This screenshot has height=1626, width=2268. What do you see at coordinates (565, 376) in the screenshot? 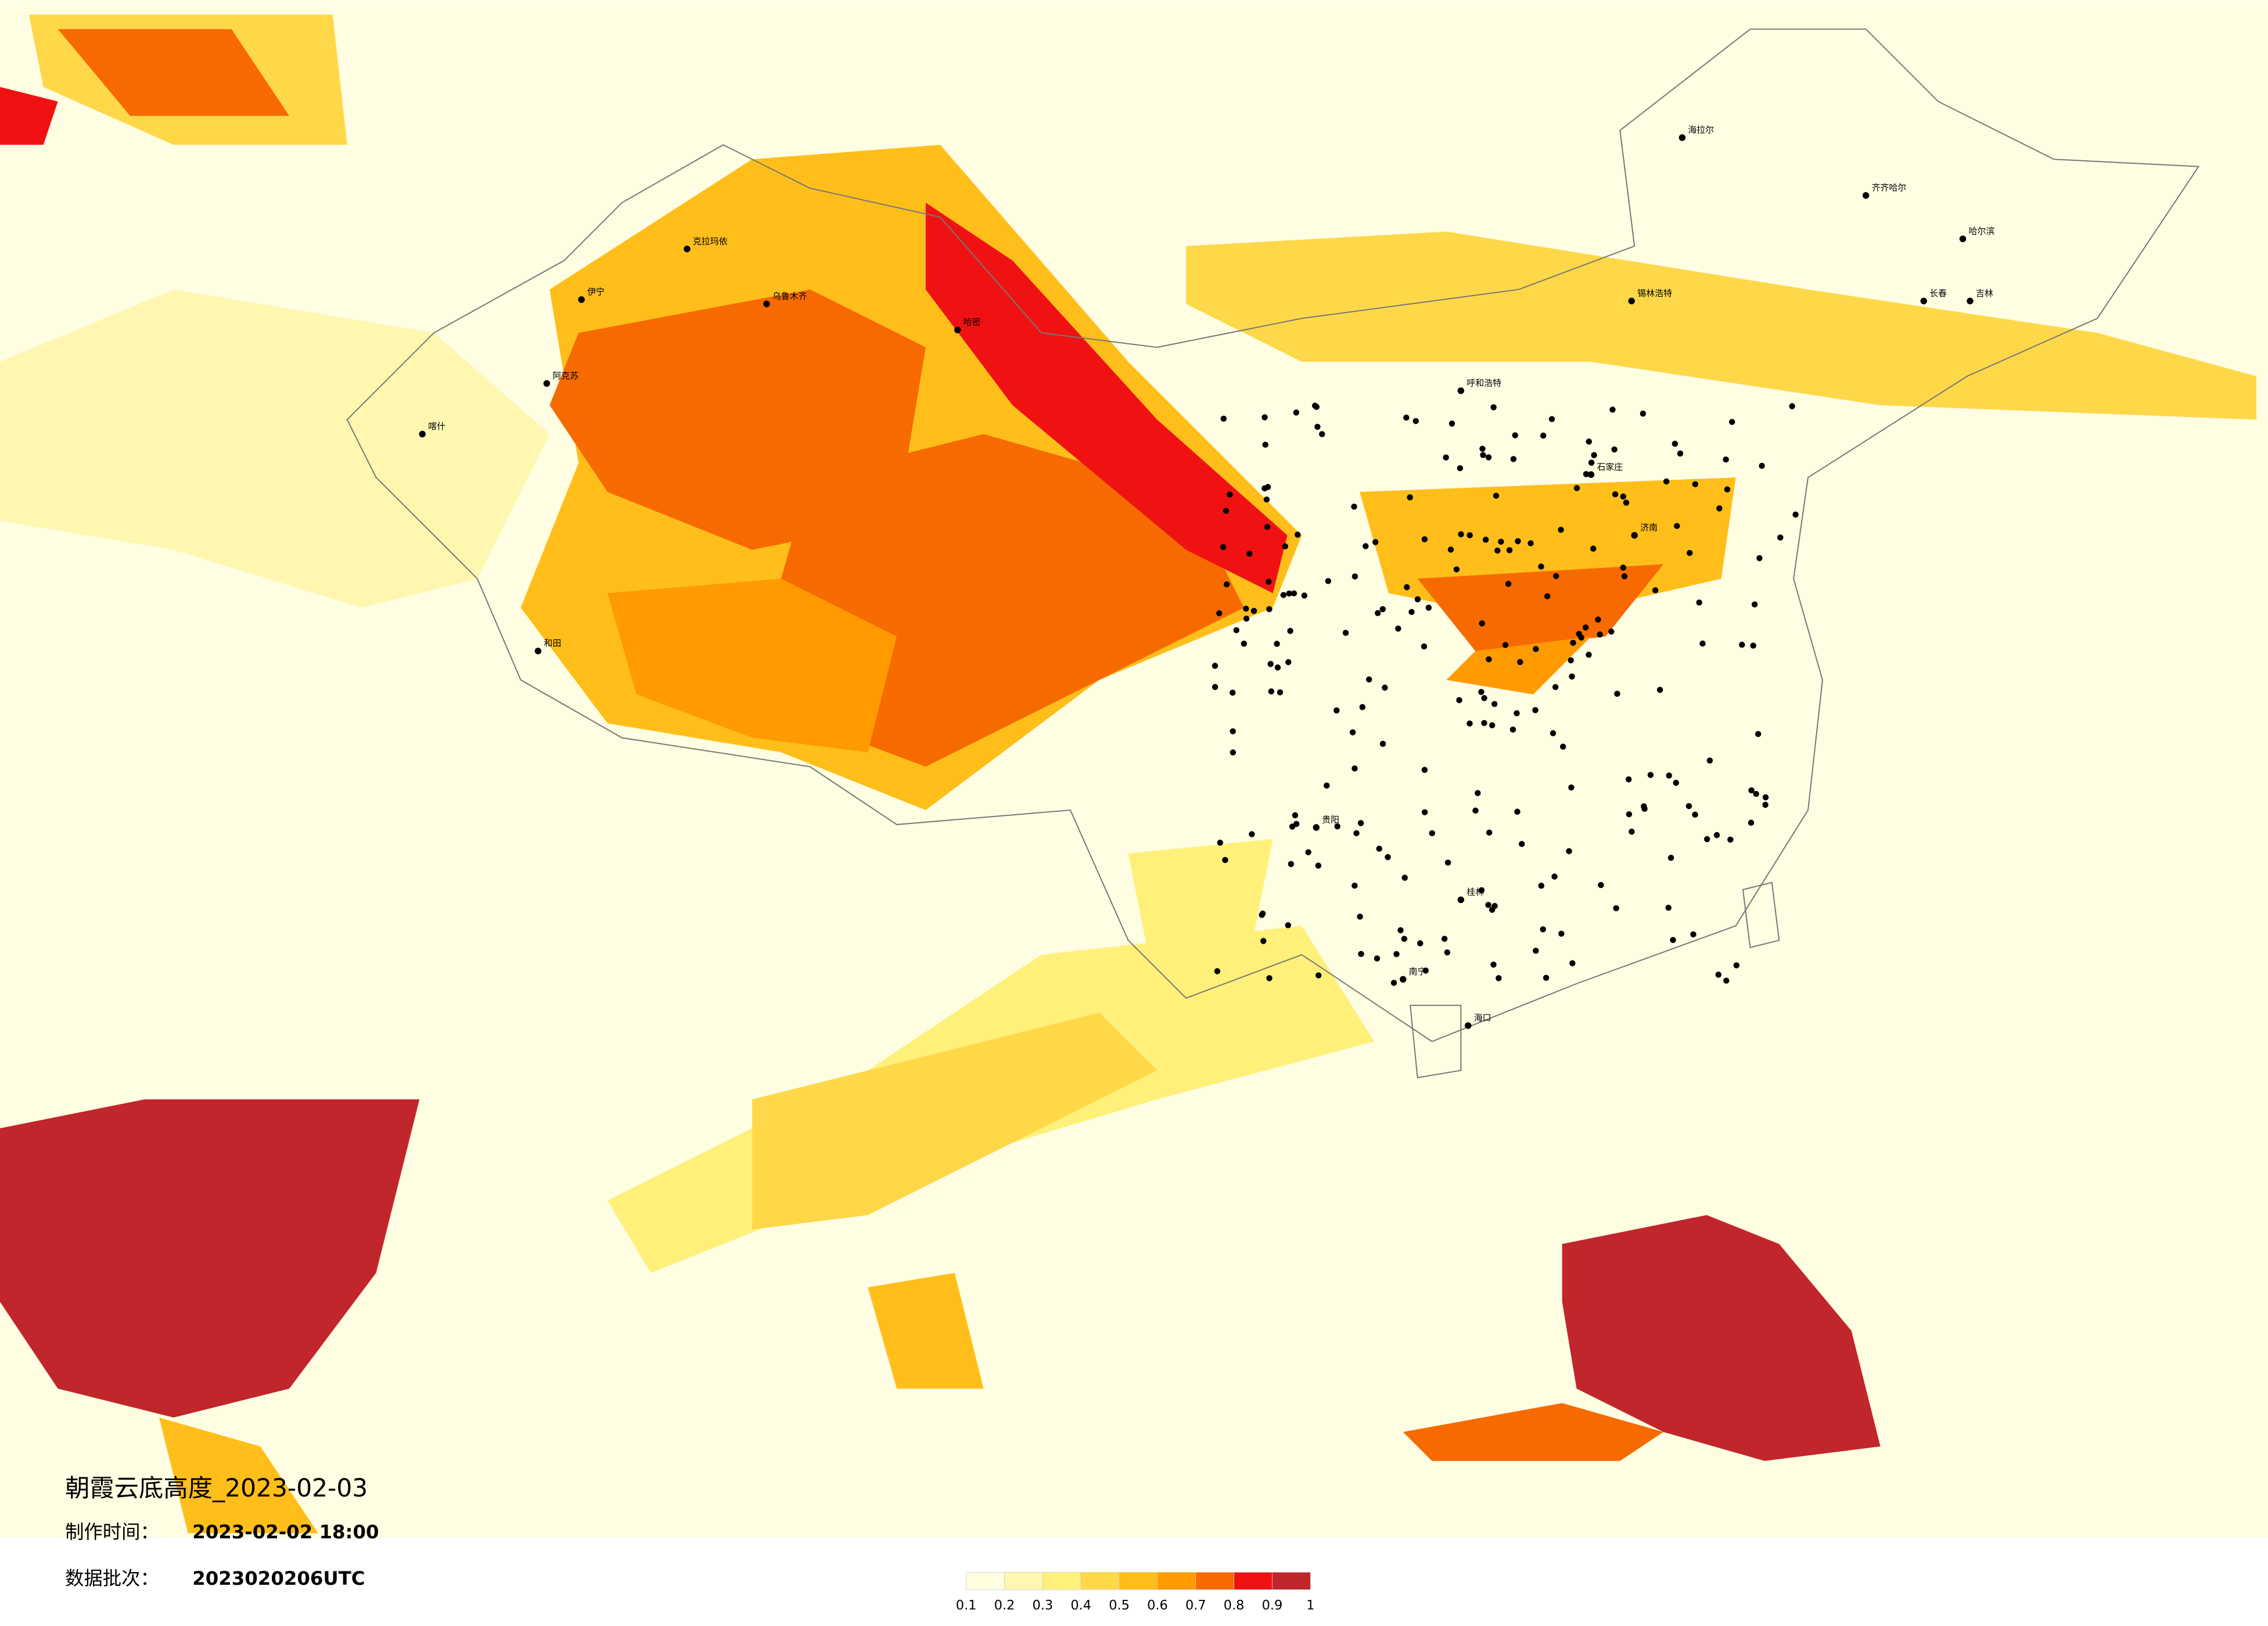
I see `city-label: 阿克苏` at bounding box center [565, 376].